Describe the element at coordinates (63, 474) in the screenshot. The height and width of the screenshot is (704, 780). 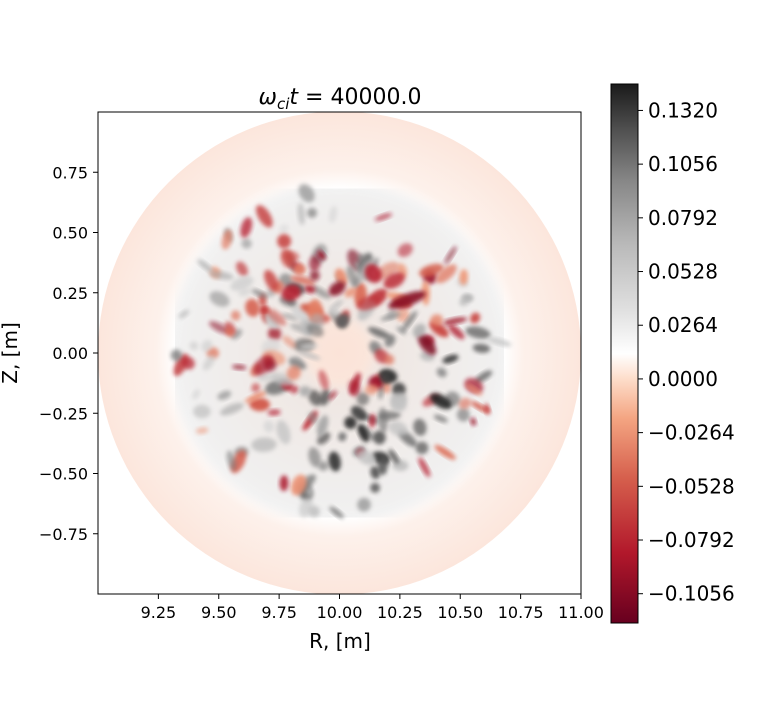
I see `y-tick-label: −0.50` at that location.